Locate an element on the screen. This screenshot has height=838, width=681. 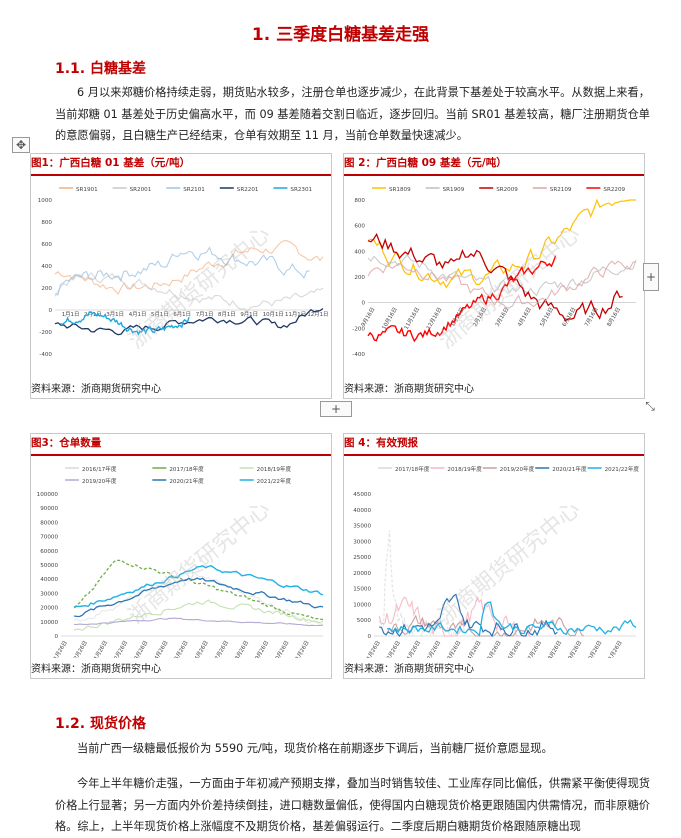
y-tick-label: 600 is located at coordinates (359, 227).